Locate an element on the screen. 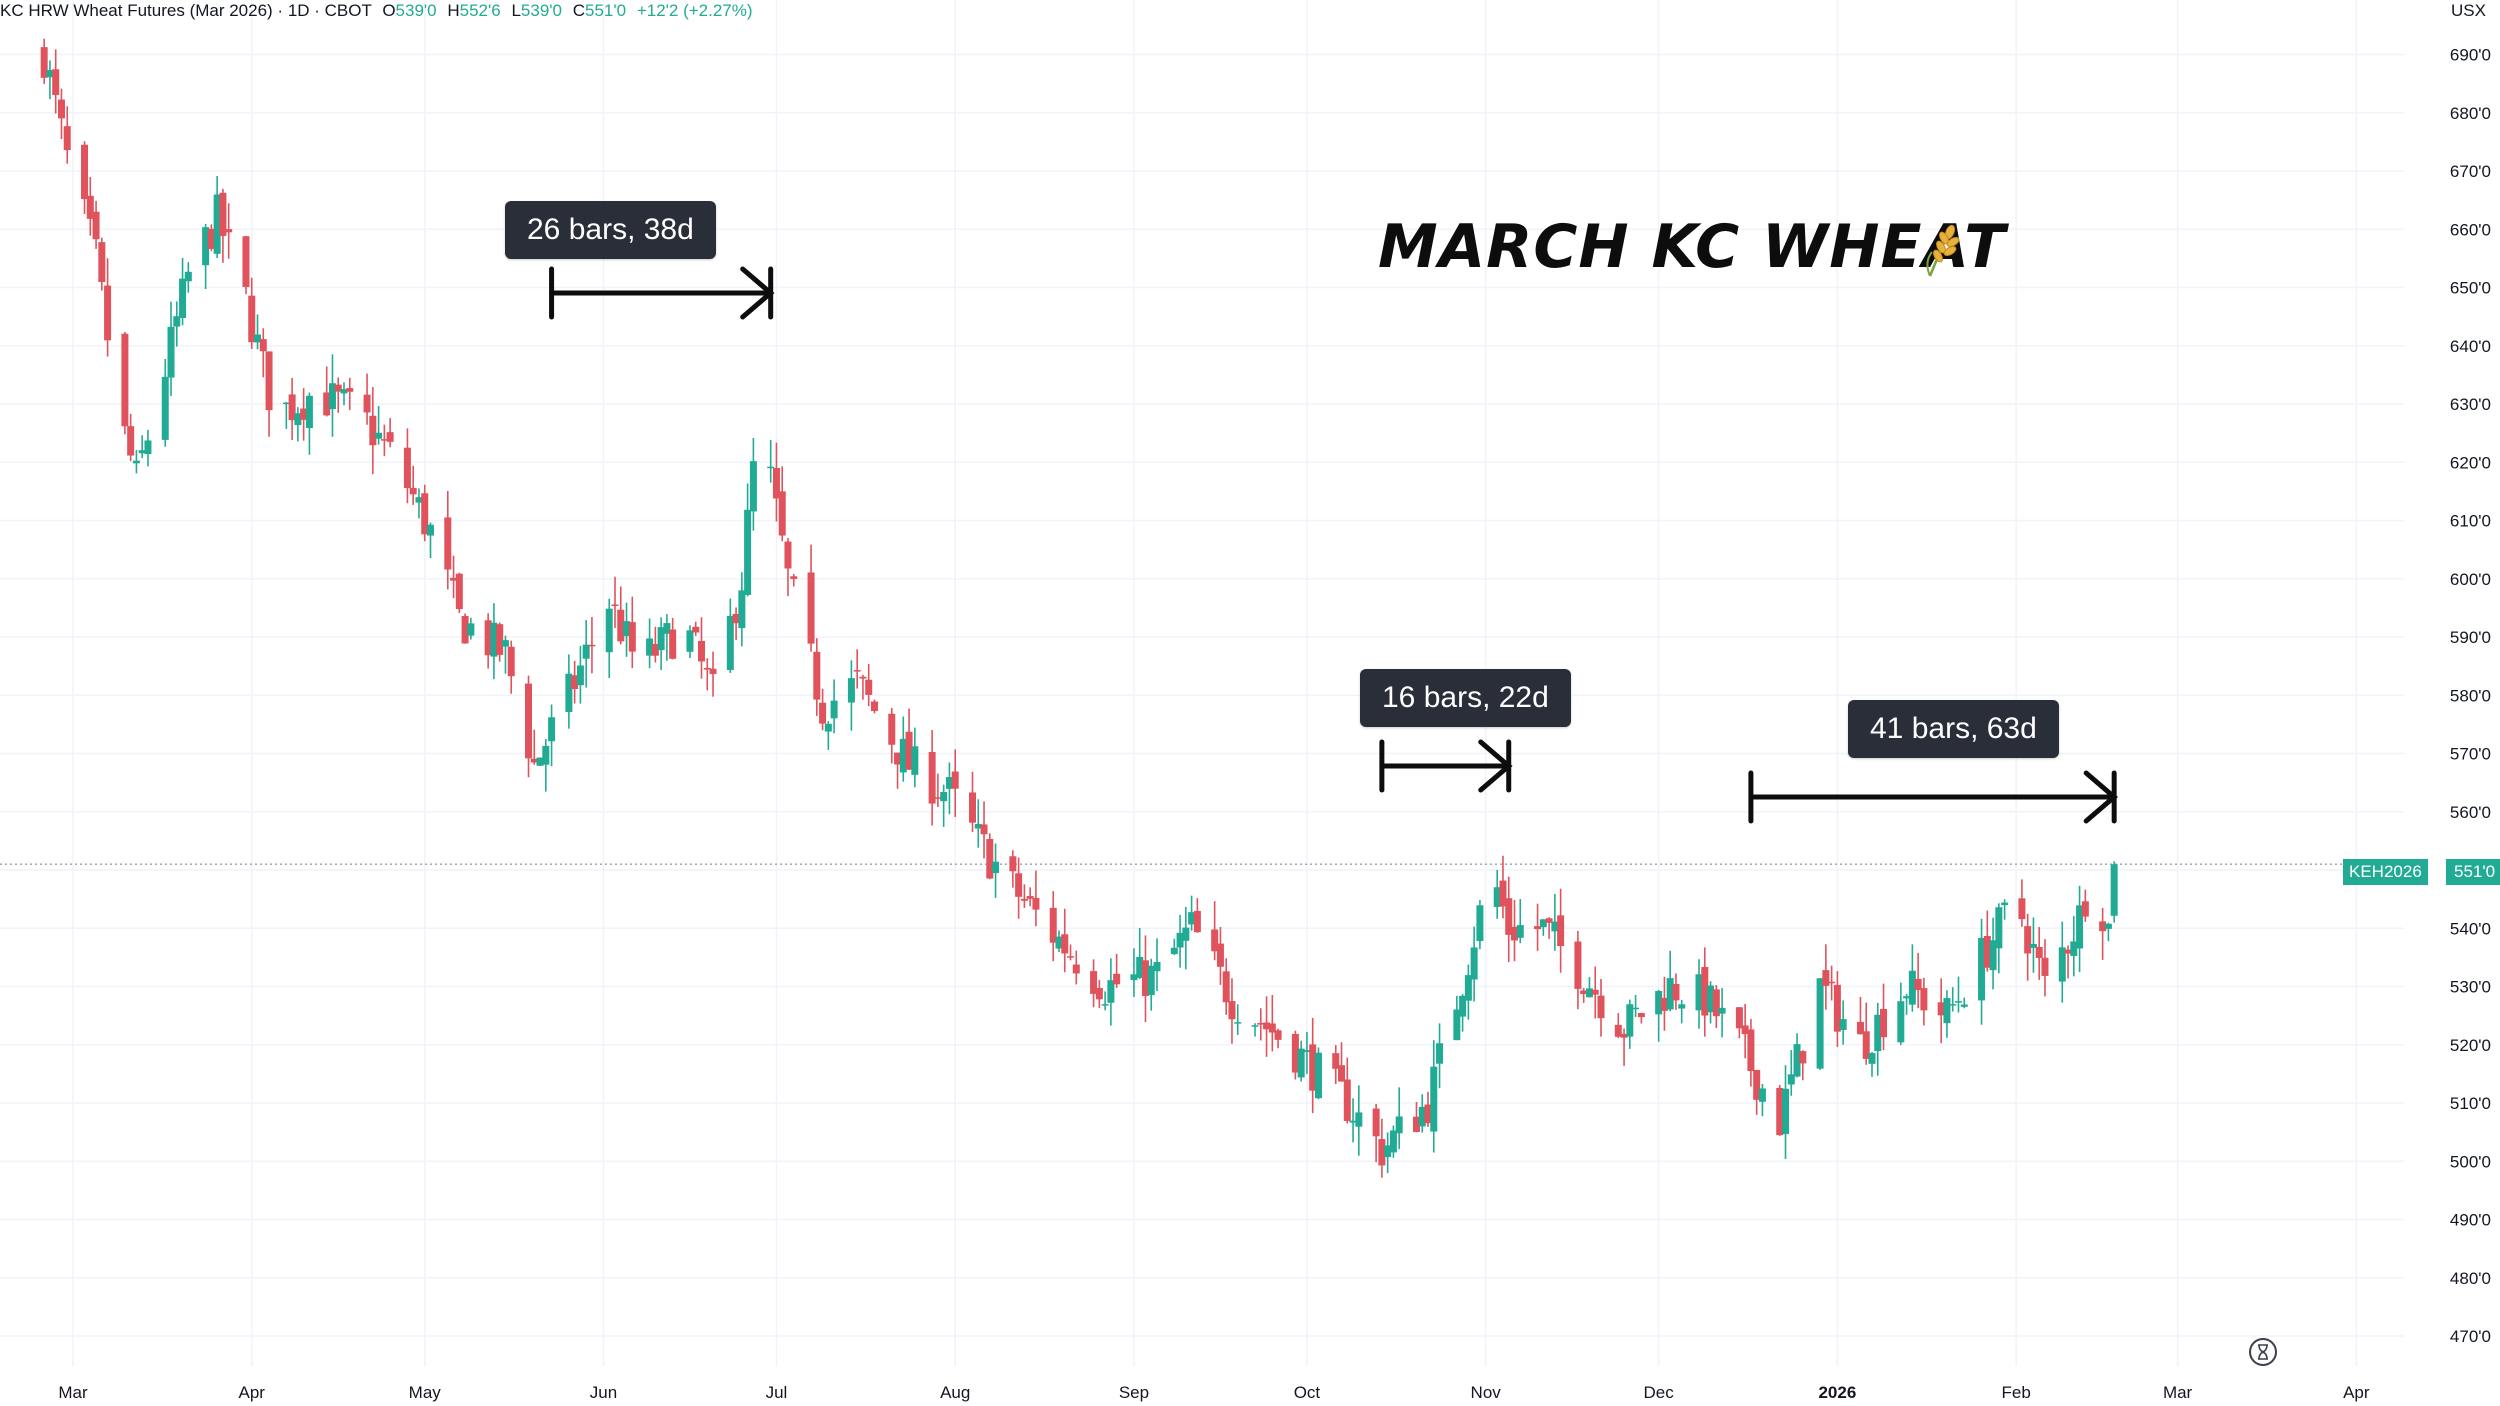 This screenshot has height=1406, width=2500. measure-label: 41 bars, 63d is located at coordinates (1953, 729).